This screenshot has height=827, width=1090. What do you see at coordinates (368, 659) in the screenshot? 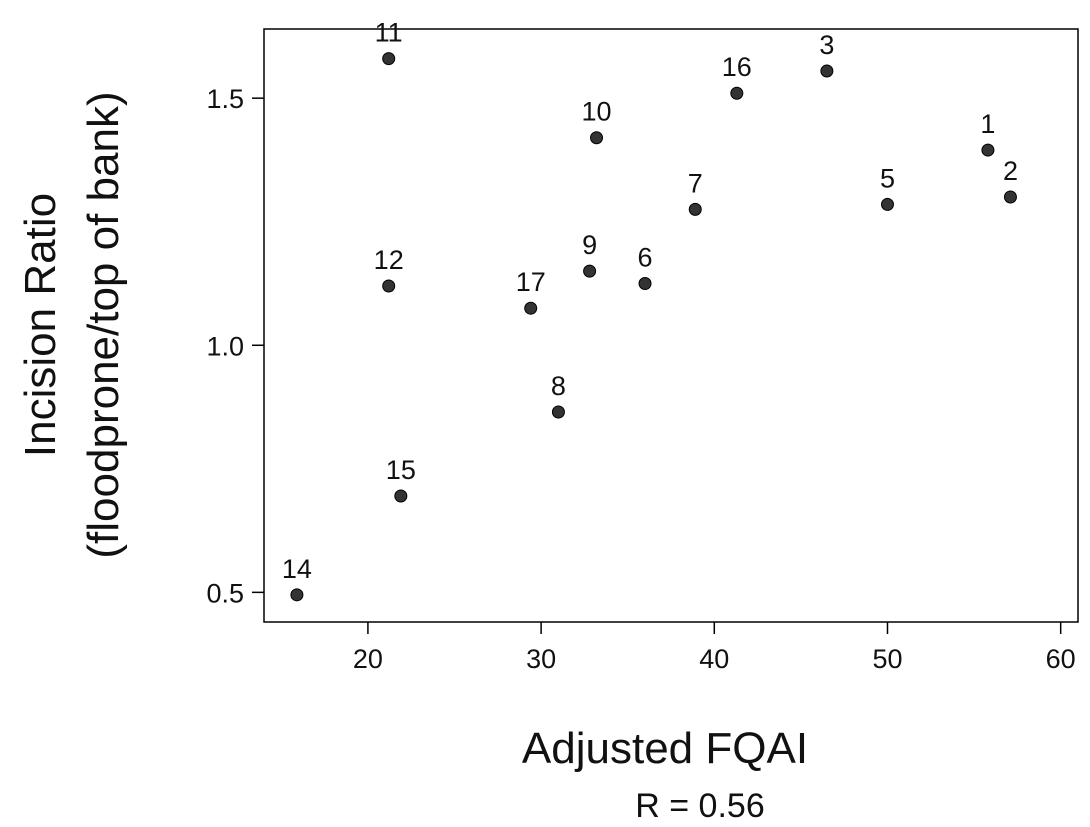
I see `x-tick-label: 20` at bounding box center [368, 659].